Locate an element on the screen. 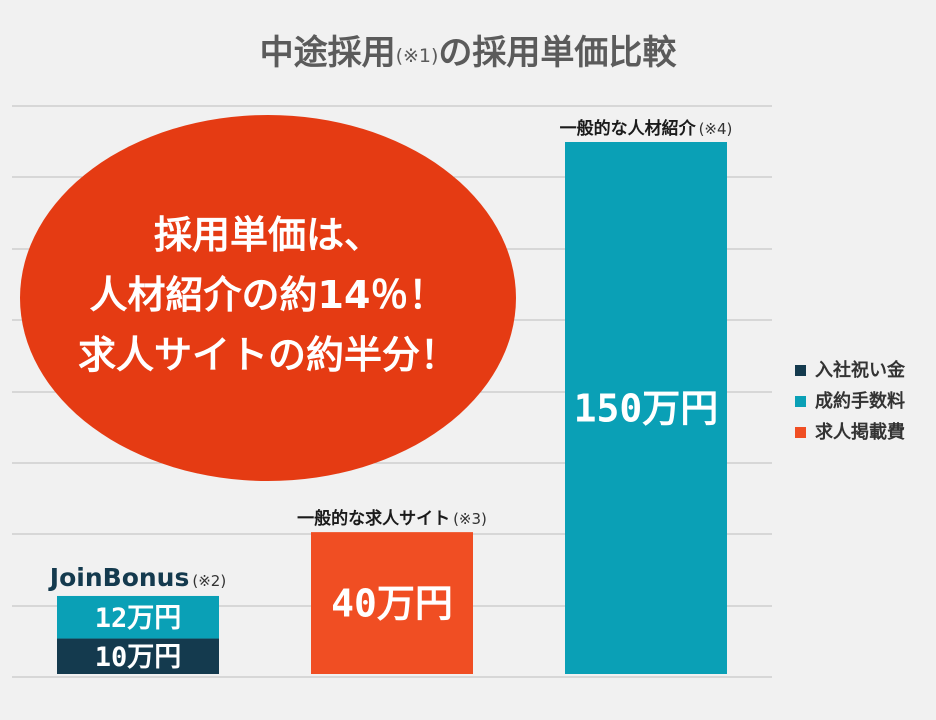  title-main: 中途採用 is located at coordinates (328, 53).